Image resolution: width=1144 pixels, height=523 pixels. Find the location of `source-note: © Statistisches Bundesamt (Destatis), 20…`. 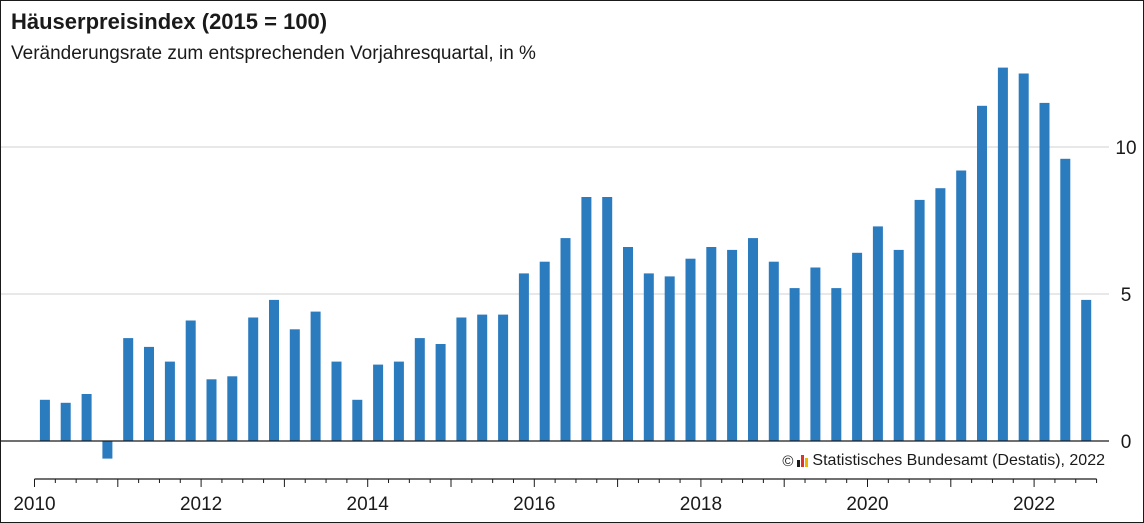

source-note: © Statistisches Bundesamt (Destatis), 20… is located at coordinates (943, 461).